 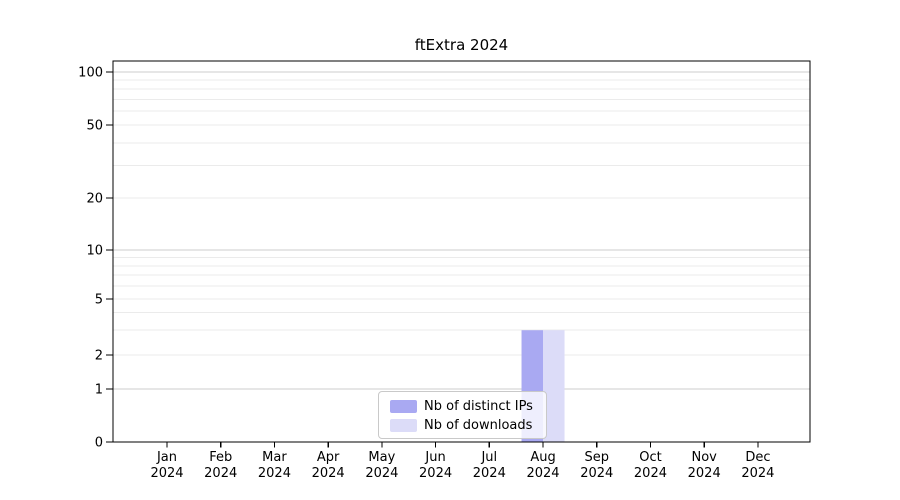 What do you see at coordinates (489, 465) in the screenshot?
I see `x-tick-label: Jul 2024` at bounding box center [489, 465].